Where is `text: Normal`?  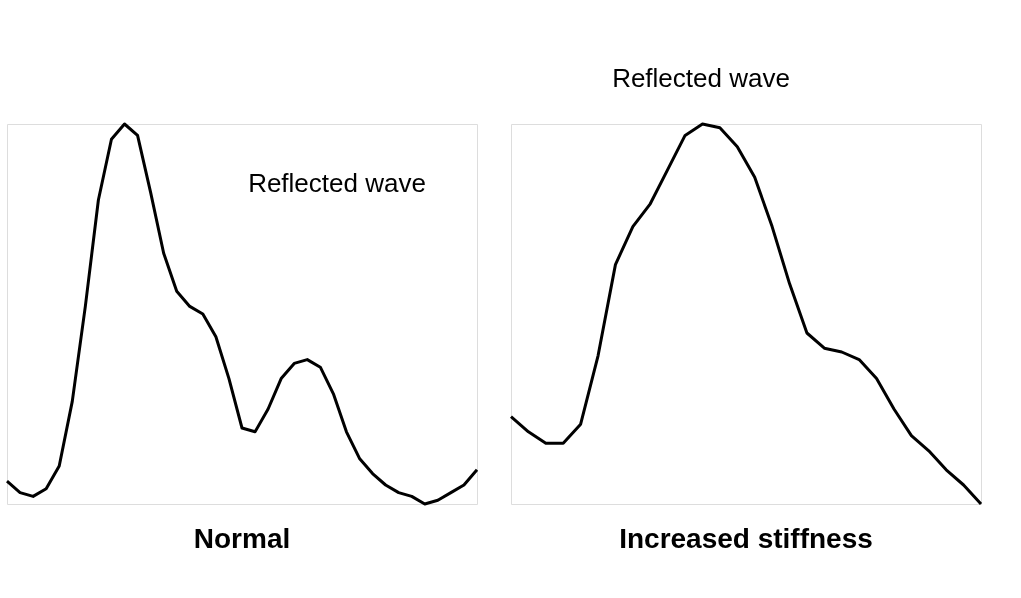
text: Normal is located at coordinates (242, 538).